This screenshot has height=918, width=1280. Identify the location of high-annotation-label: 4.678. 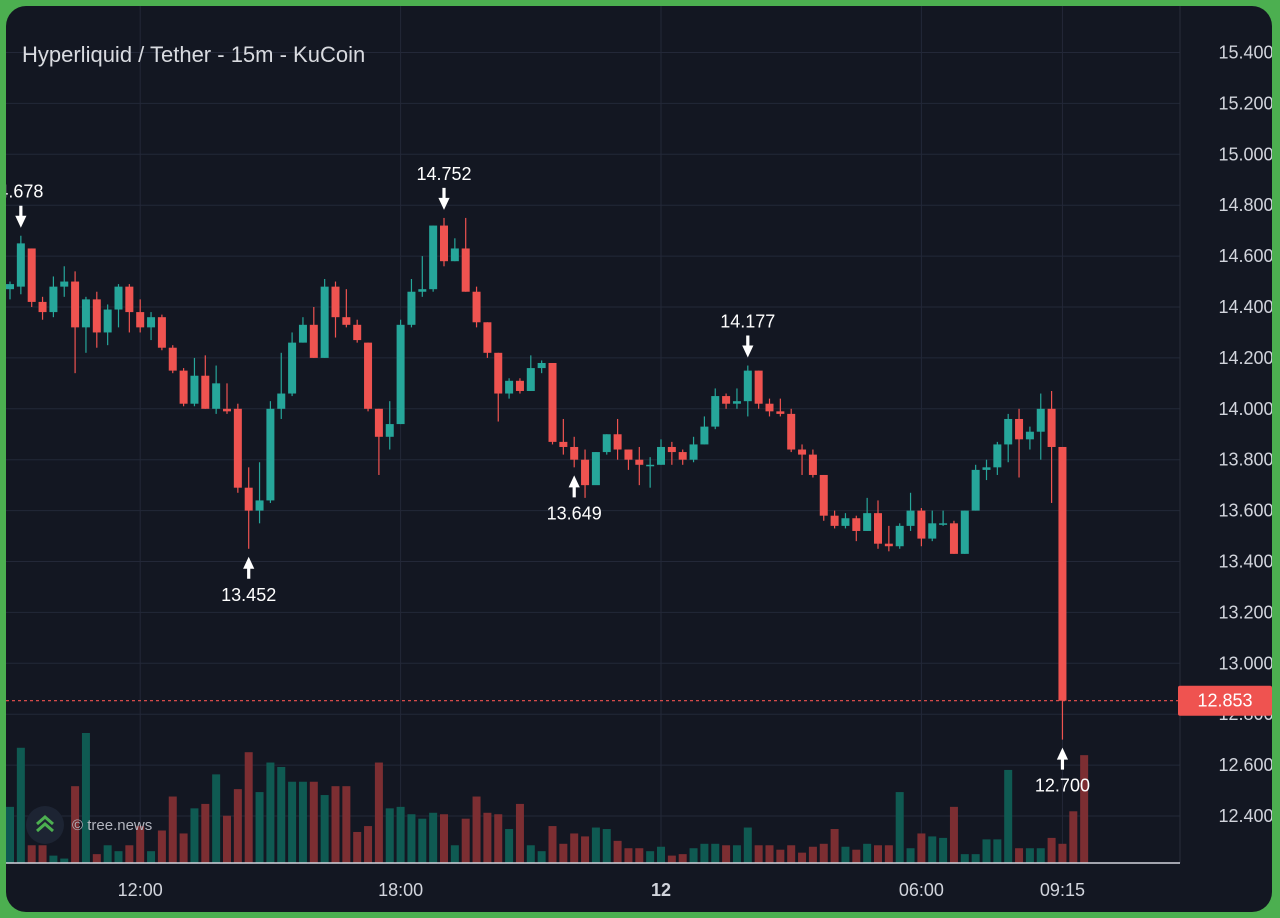
(24, 192).